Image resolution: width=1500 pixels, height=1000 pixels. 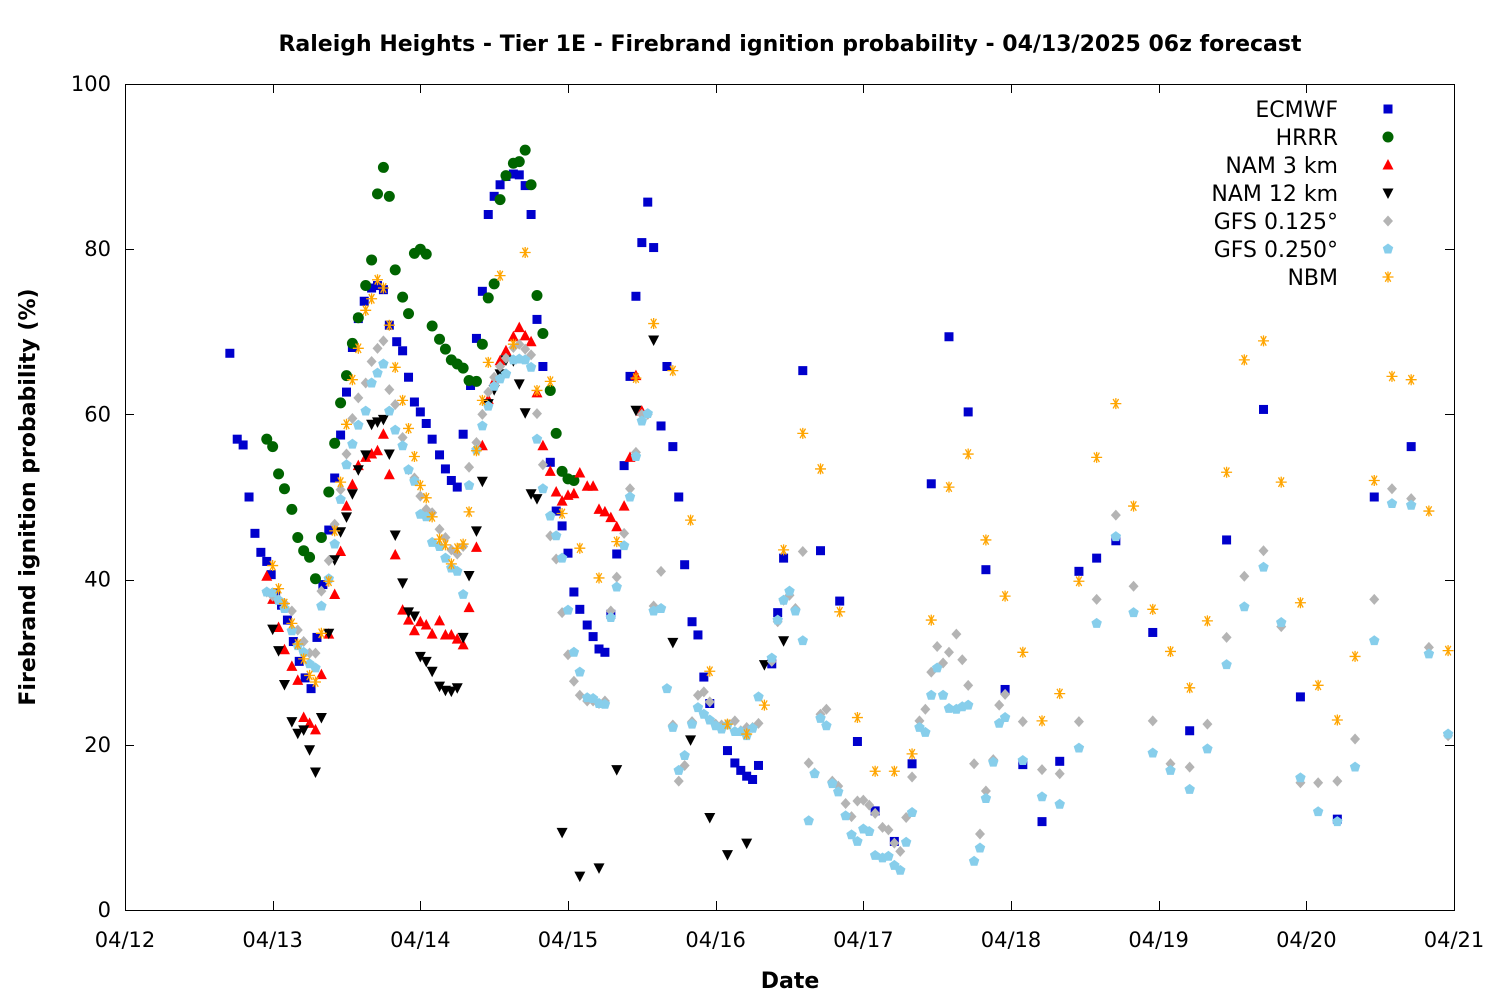 I want to click on series-nam-3-km, so click(x=454, y=528).